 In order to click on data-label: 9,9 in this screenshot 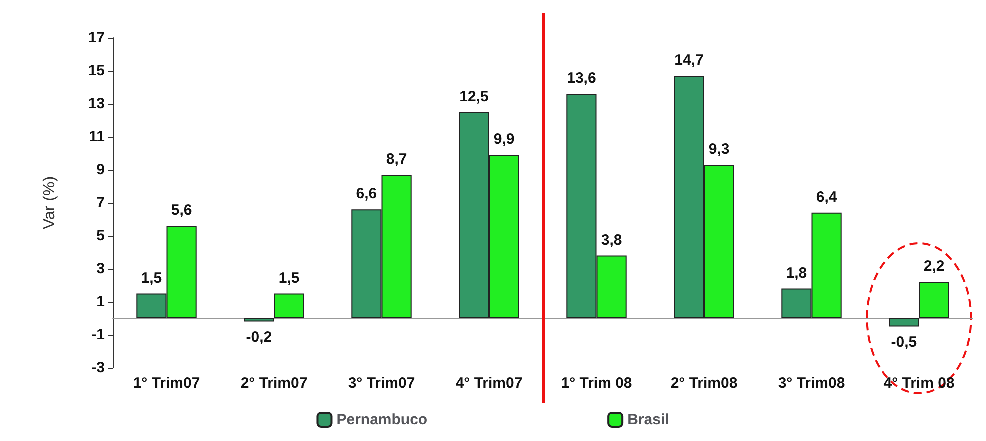, I will do `click(504, 139)`.